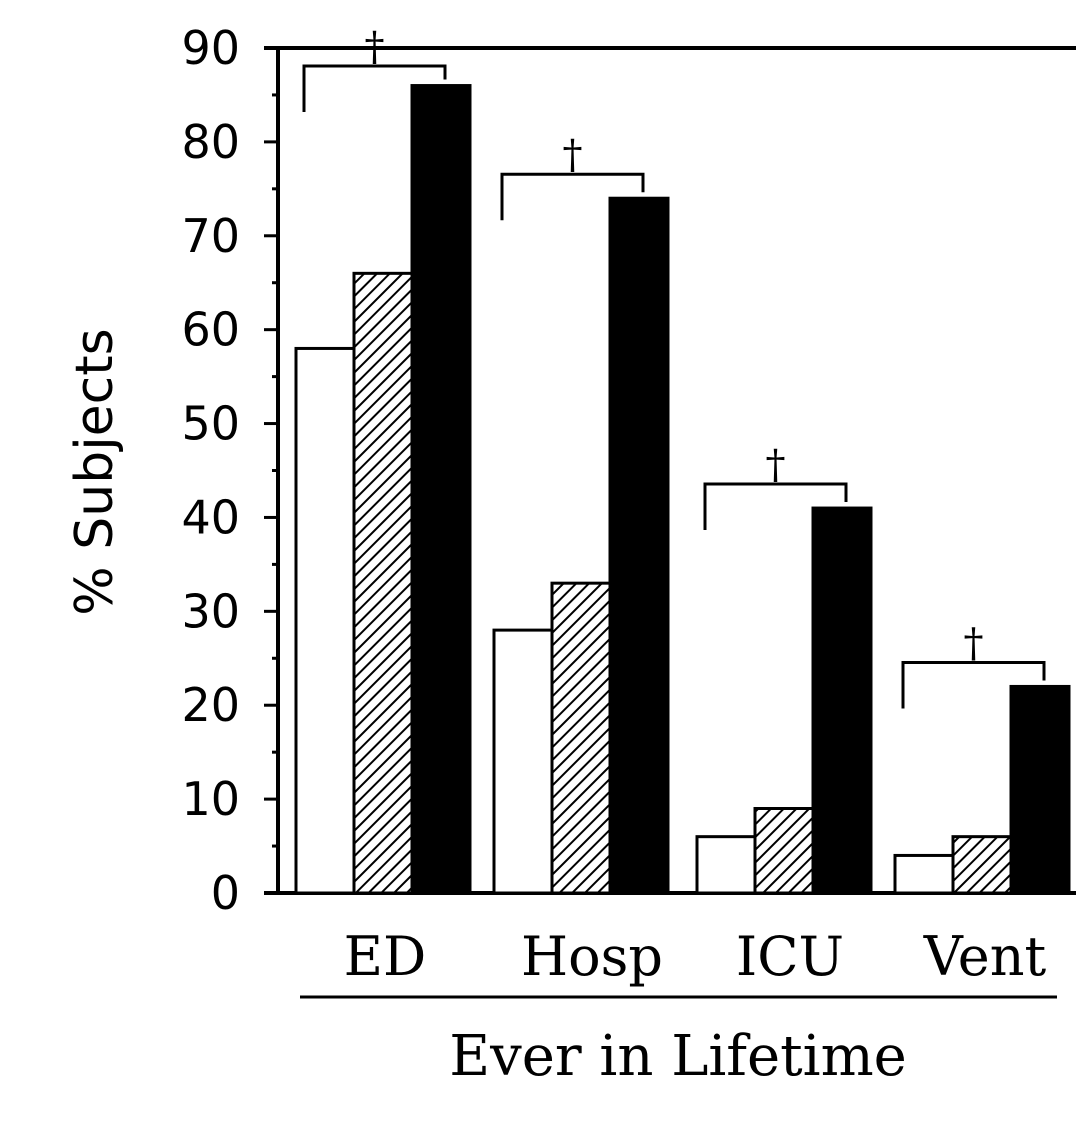 Image resolution: width=1076 pixels, height=1144 pixels. What do you see at coordinates (776, 465) in the screenshot?
I see `significance-mark-icu: †` at bounding box center [776, 465].